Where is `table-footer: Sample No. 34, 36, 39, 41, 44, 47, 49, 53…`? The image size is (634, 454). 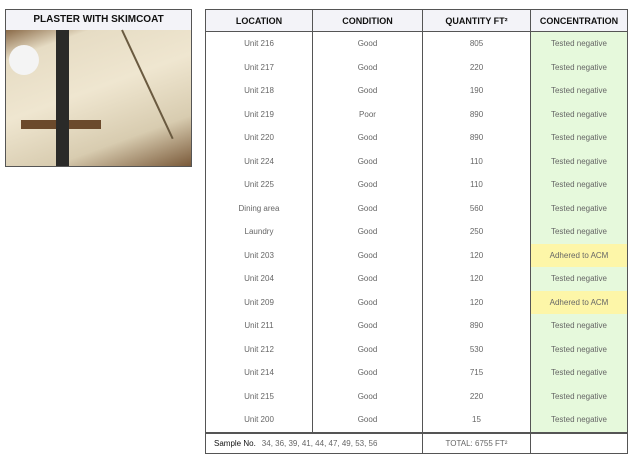 table-footer: Sample No. 34, 36, 39, 41, 44, 47, 49, 53… is located at coordinates (416, 442).